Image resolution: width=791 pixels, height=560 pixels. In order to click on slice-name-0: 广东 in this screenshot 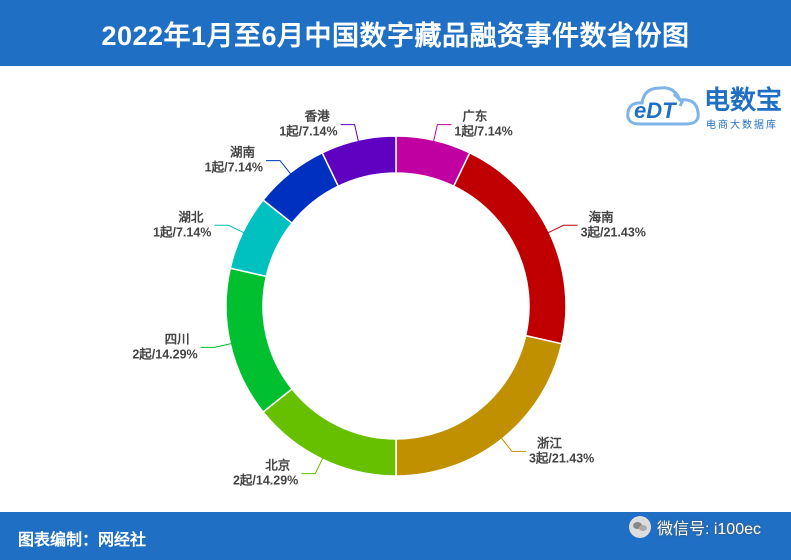, I will do `click(475, 116)`.